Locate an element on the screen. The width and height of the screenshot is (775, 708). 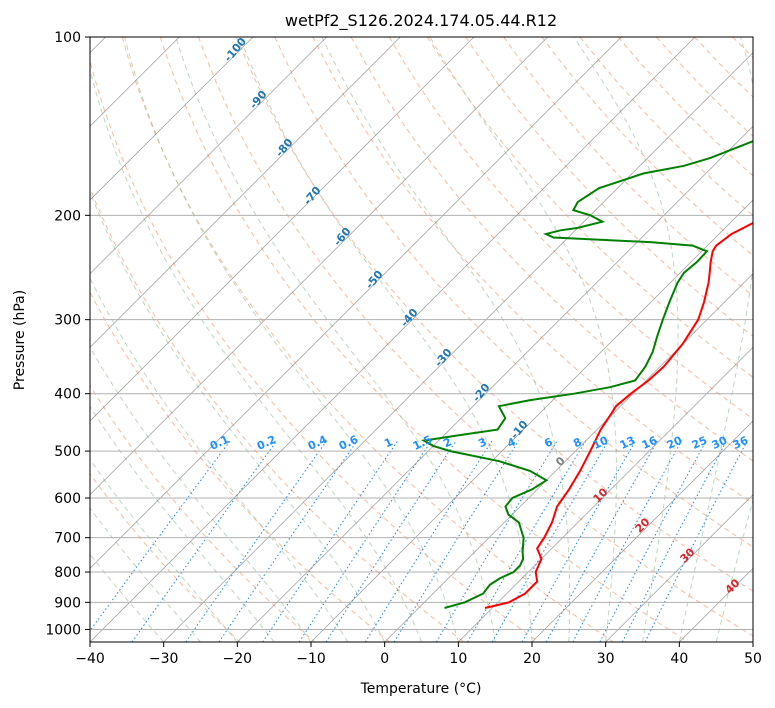
x-tick-label: −10 is located at coordinates (311, 659).